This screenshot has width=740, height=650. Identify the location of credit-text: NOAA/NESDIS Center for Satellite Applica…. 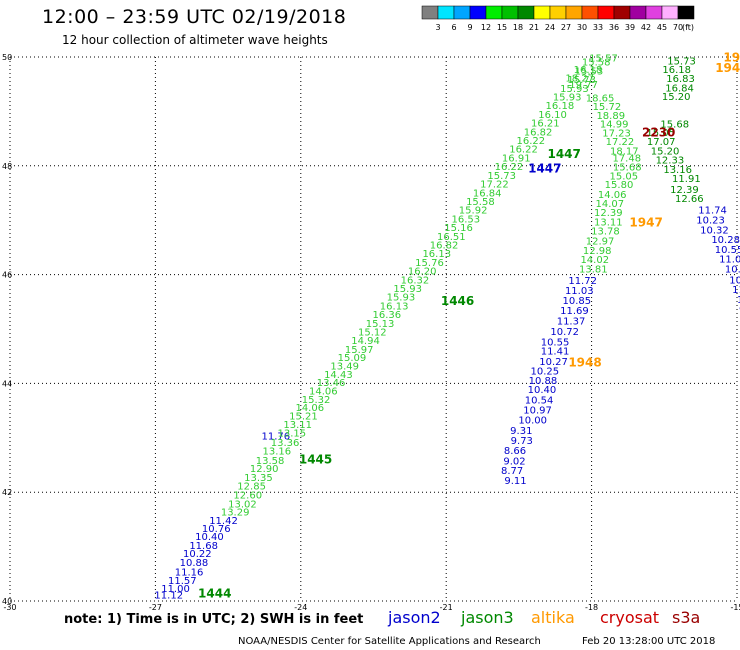
(389, 641).